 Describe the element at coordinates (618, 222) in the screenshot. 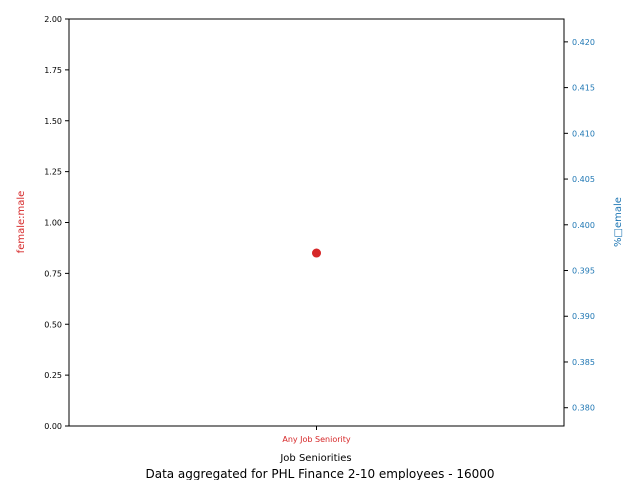

I see `y-axis-label-right: %□emale` at that location.